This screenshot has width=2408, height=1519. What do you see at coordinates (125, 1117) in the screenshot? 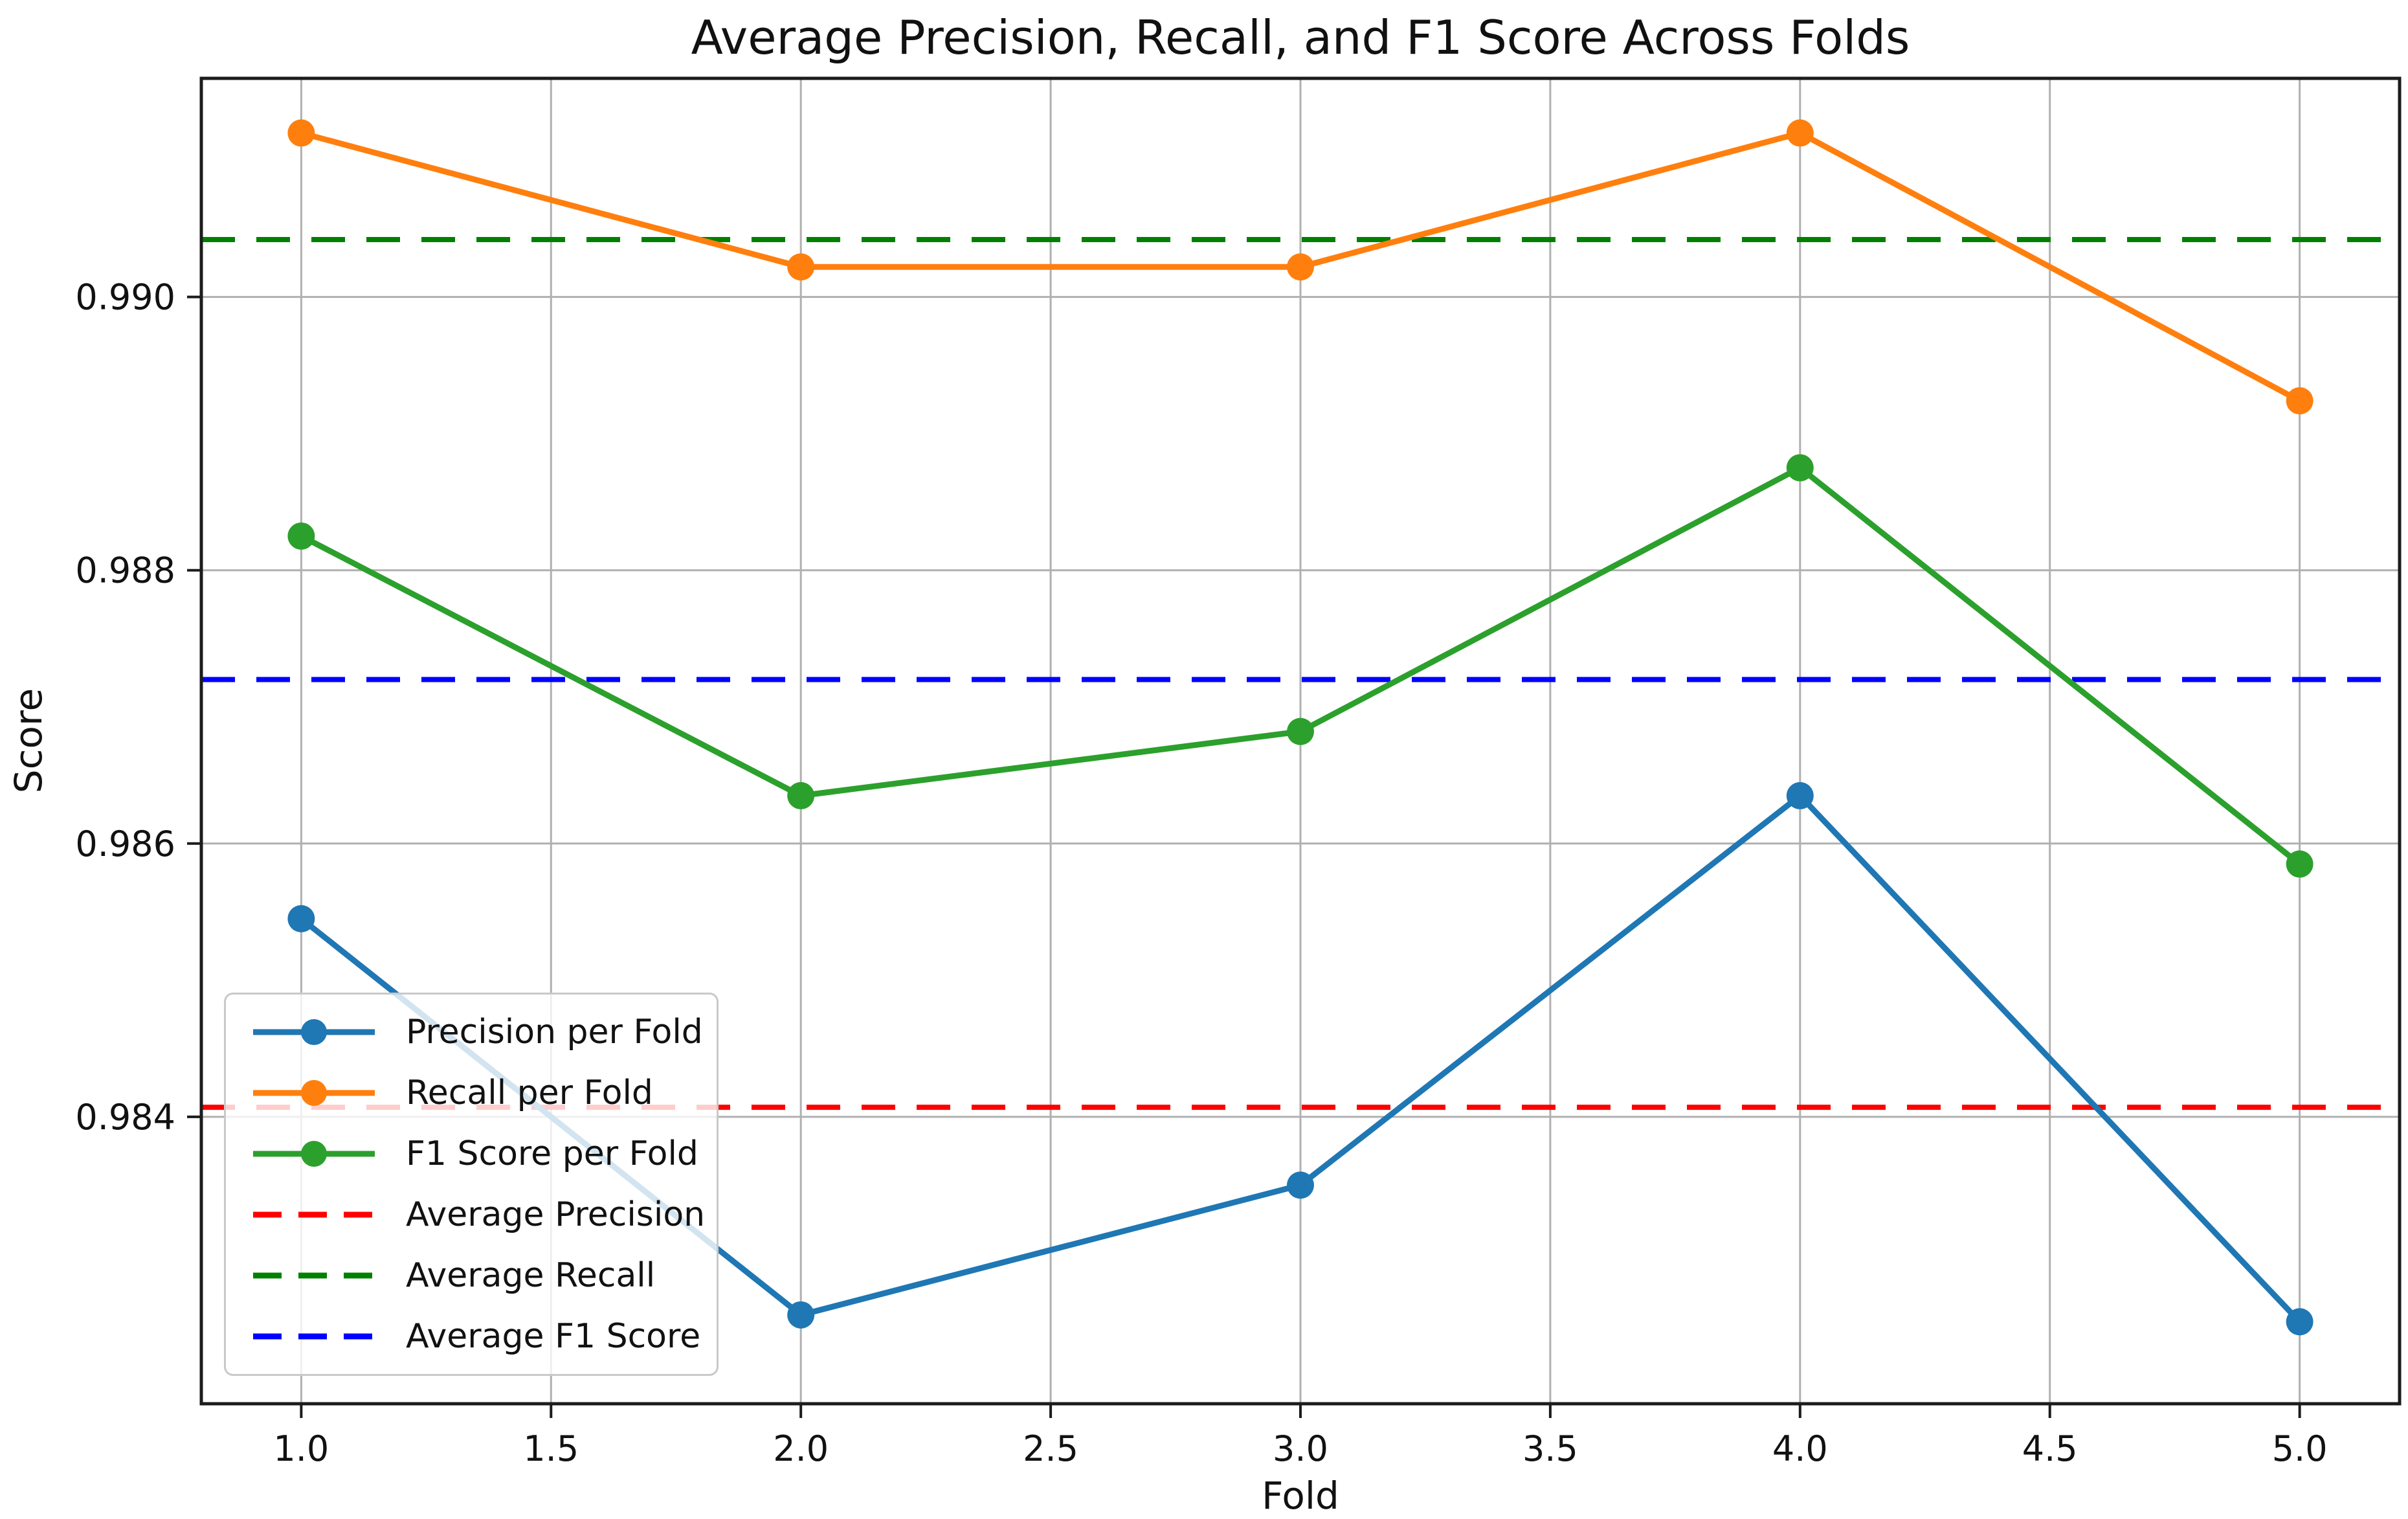
I see `y-tick-label: 0.984` at bounding box center [125, 1117].